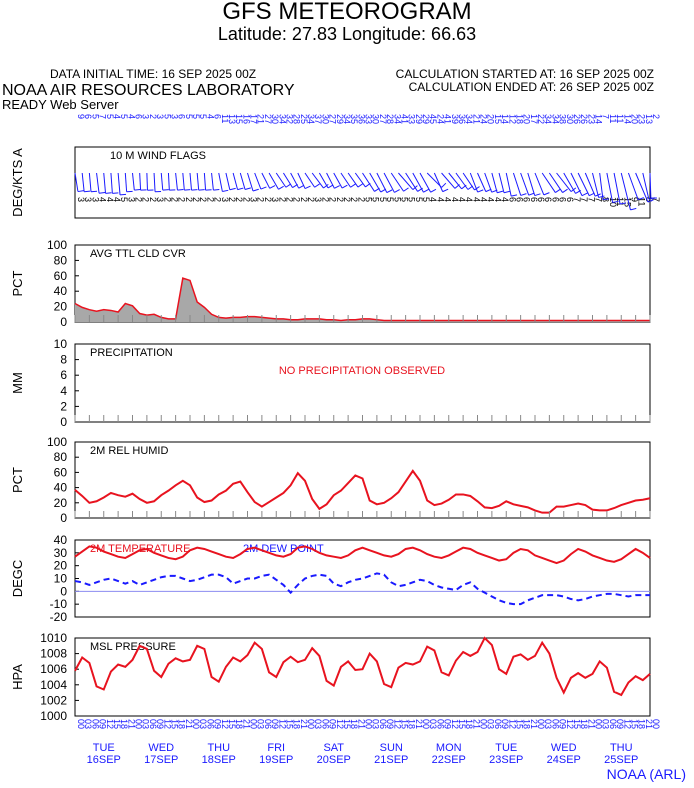 Image resolution: width=694 pixels, height=788 pixels. What do you see at coordinates (117, 116) in the screenshot?
I see `wind-direction-label: 4` at bounding box center [117, 116].